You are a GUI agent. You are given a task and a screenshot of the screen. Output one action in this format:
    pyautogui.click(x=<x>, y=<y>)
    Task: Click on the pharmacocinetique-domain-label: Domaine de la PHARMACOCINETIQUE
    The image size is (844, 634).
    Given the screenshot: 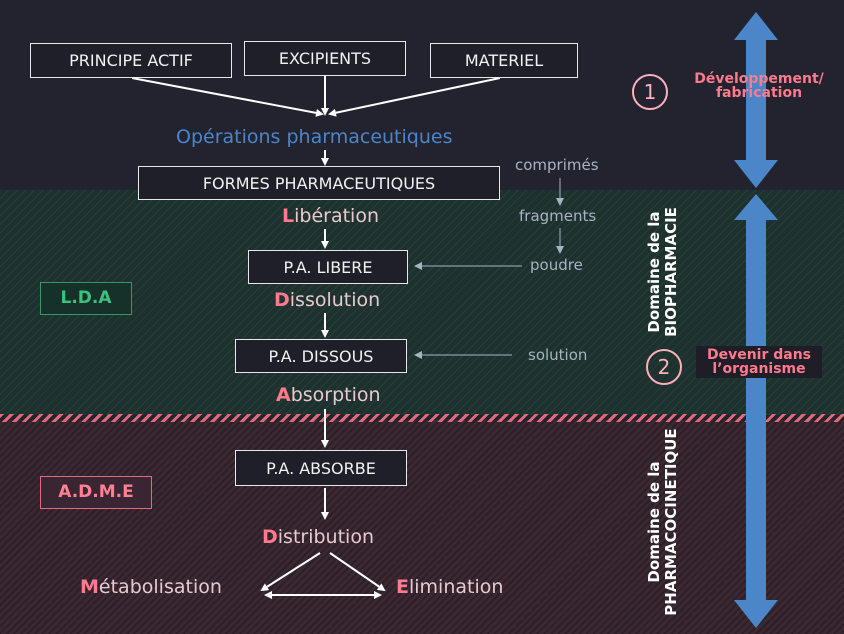 What is the action you would take?
    pyautogui.click(x=663, y=522)
    